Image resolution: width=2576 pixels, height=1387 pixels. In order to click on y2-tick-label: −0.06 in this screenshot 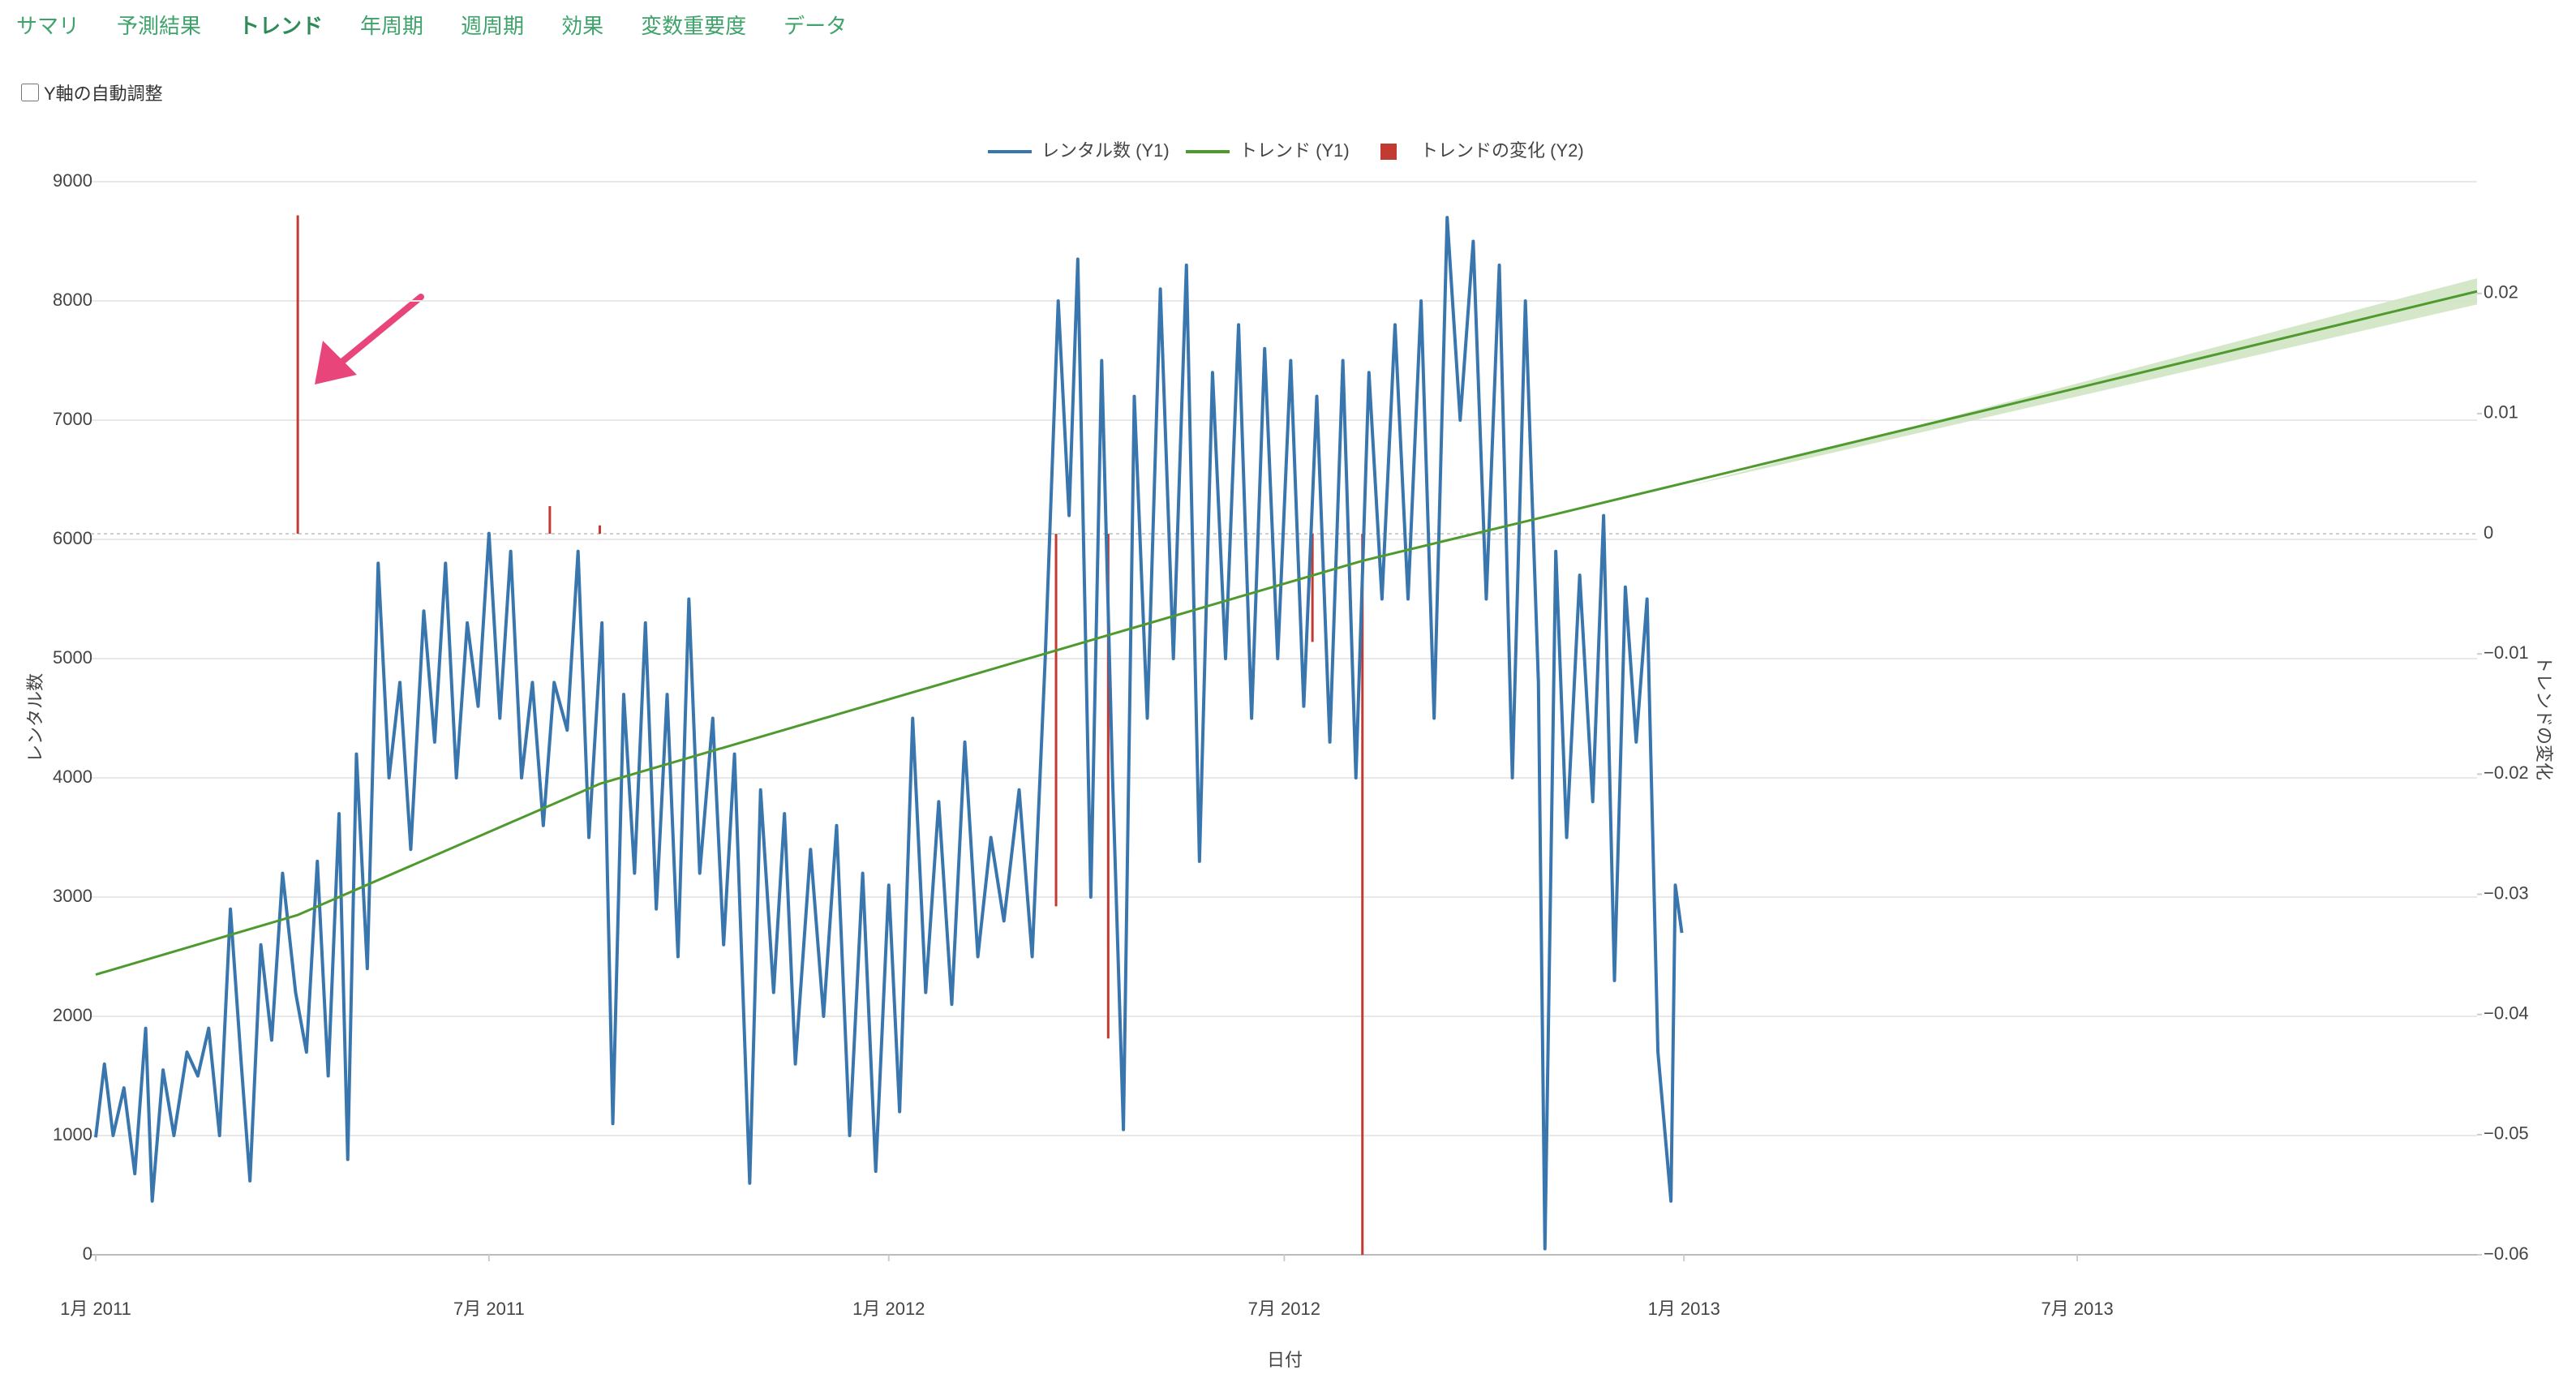, I will do `click(2506, 1254)`.